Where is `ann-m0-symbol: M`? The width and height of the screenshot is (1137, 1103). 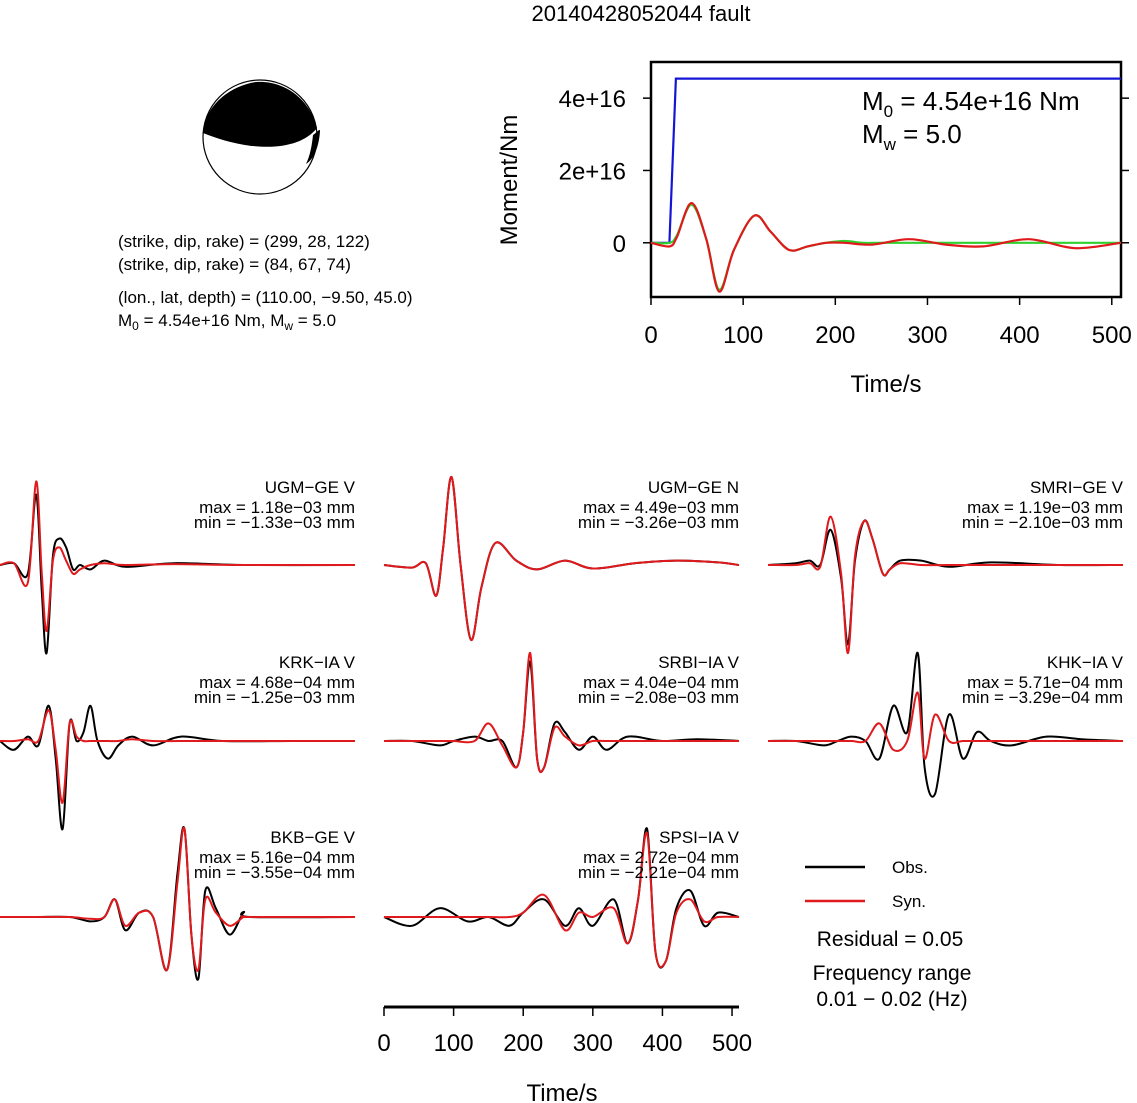
ann-m0-symbol: M is located at coordinates (873, 101).